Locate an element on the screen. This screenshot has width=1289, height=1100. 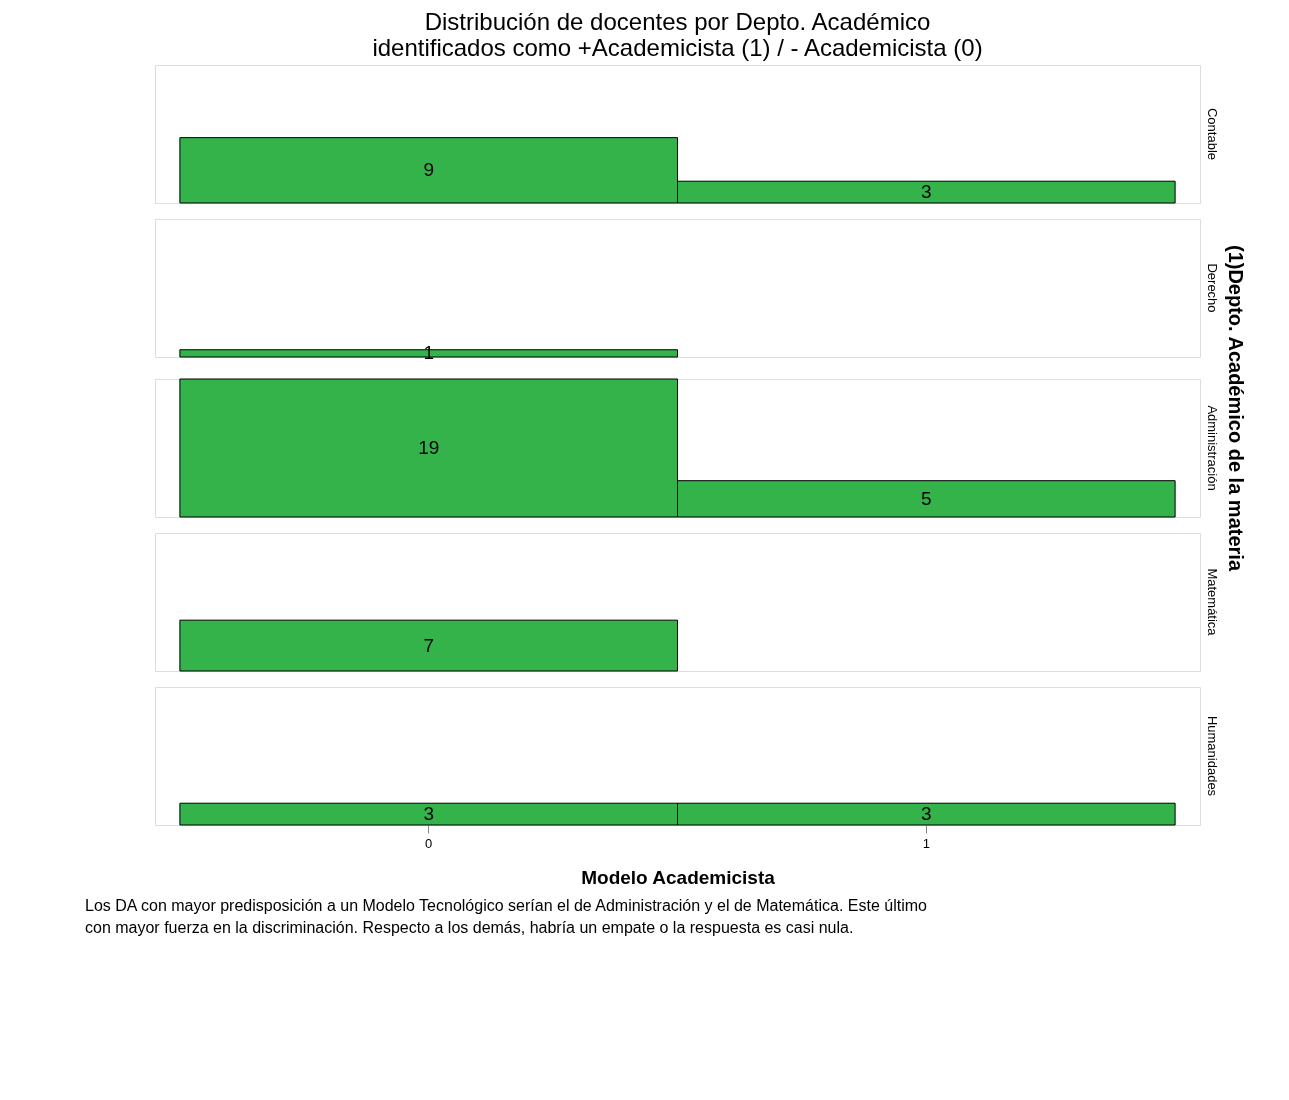
data-label: 9 is located at coordinates (428, 170).